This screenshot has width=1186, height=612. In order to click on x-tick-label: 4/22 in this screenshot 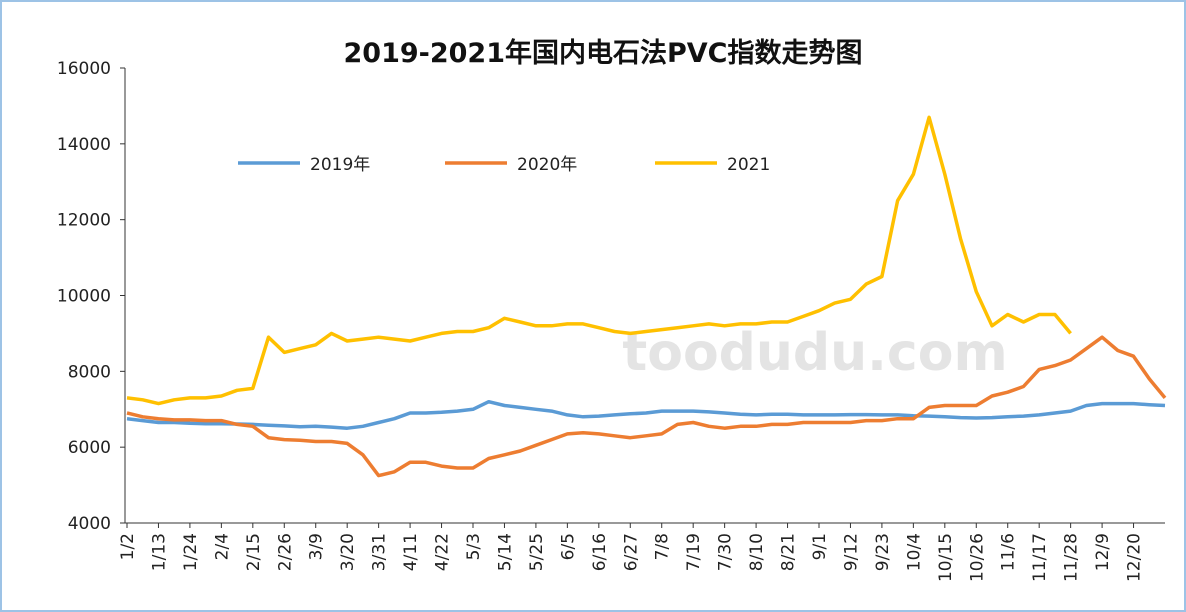, I will do `click(443, 552)`.